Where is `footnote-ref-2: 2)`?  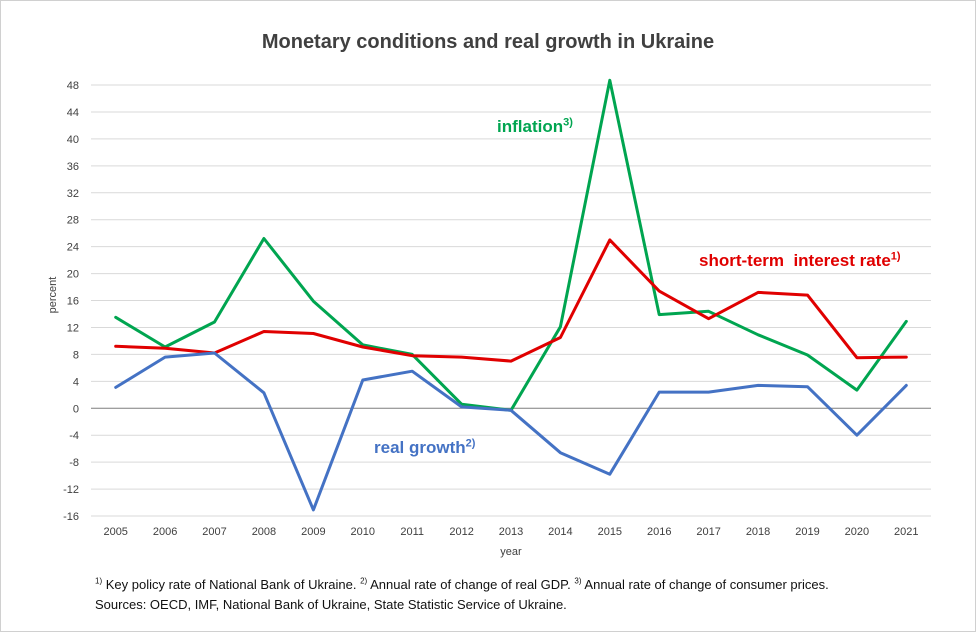
footnote-ref-2: 2) is located at coordinates (364, 581).